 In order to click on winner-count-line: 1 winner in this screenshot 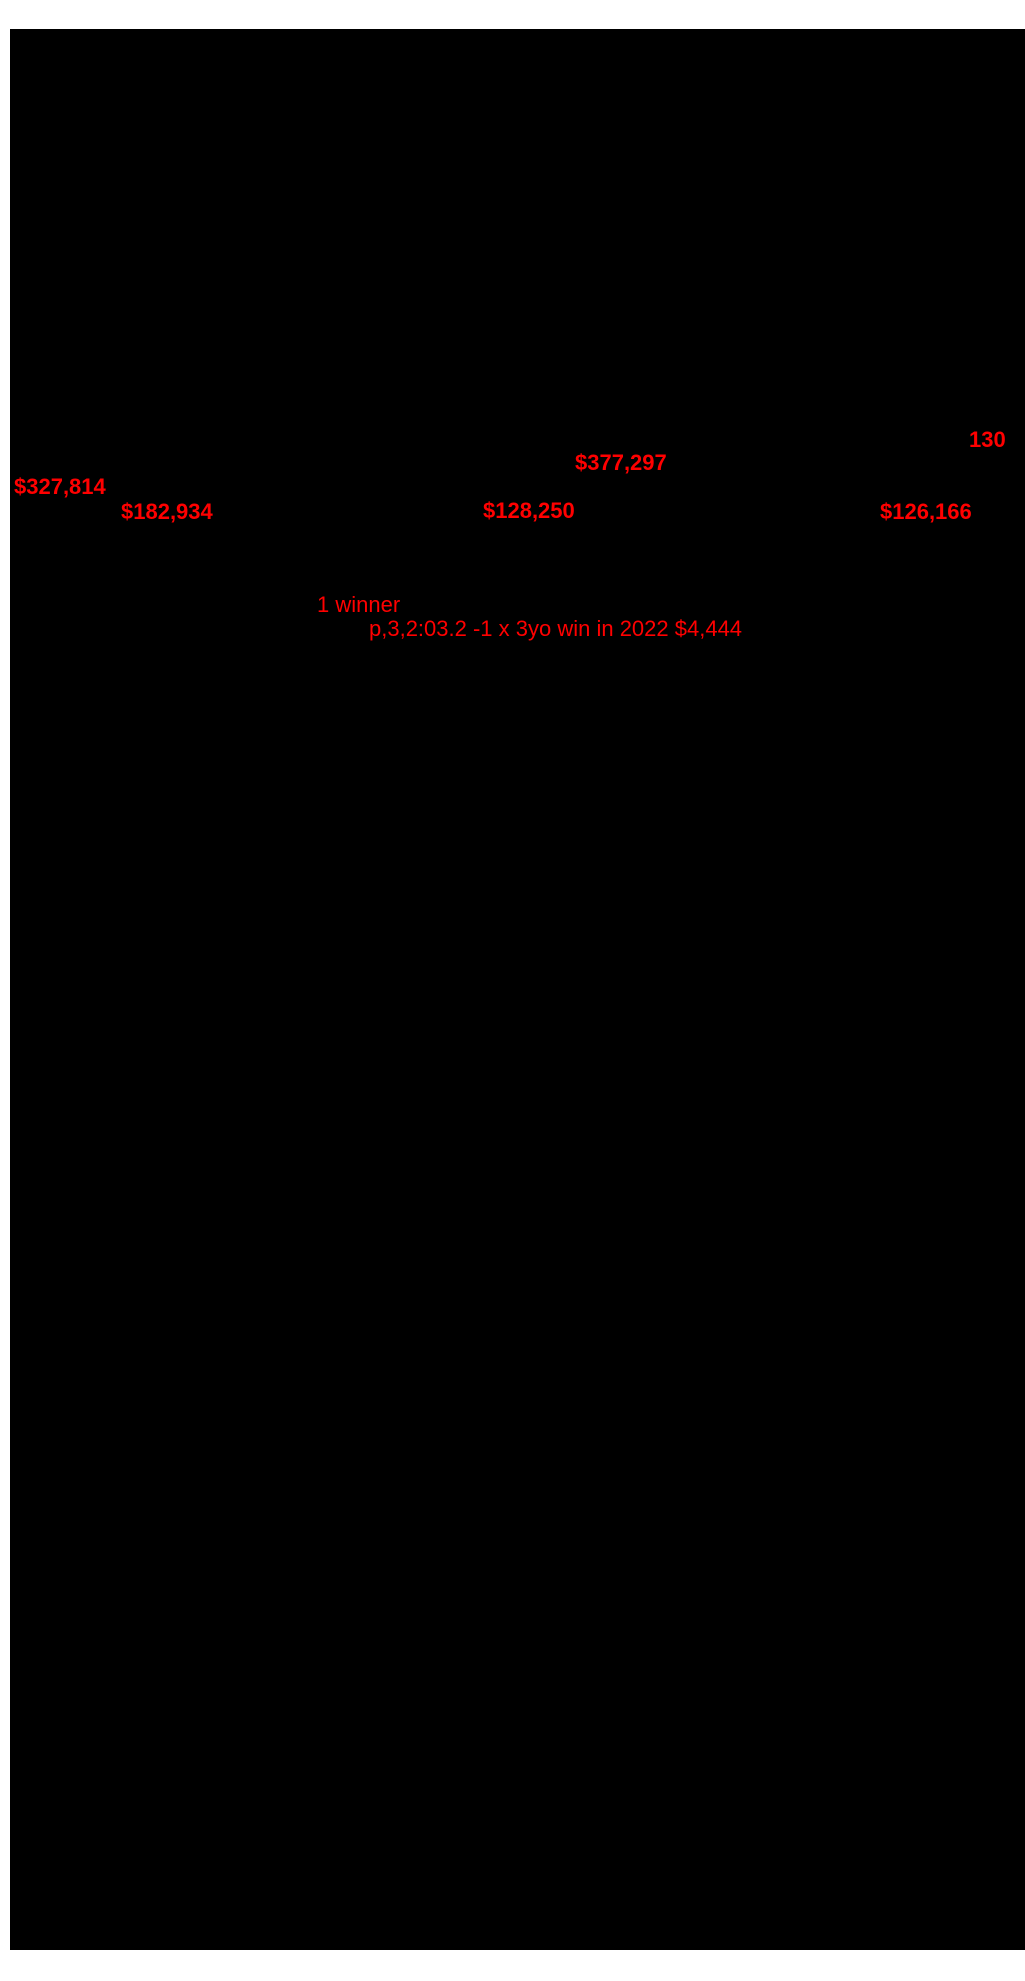, I will do `click(359, 604)`.